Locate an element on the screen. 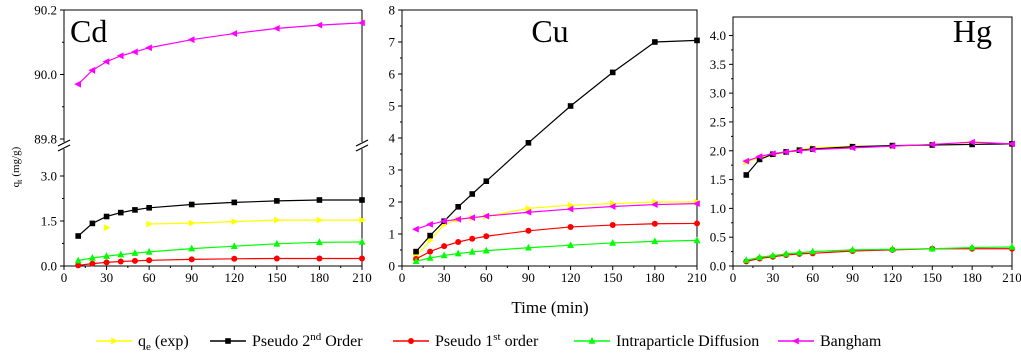 Image resolution: width=1021 pixels, height=358 pixels. legend-label-superscript: nd is located at coordinates (316, 337).